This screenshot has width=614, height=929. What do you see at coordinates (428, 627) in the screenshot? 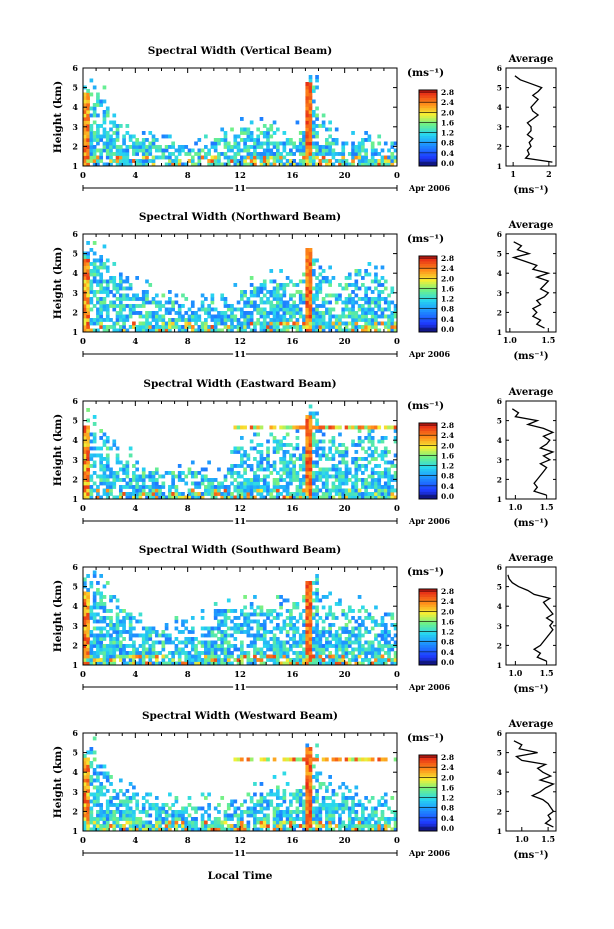
I see `colorbar-frame` at bounding box center [428, 627].